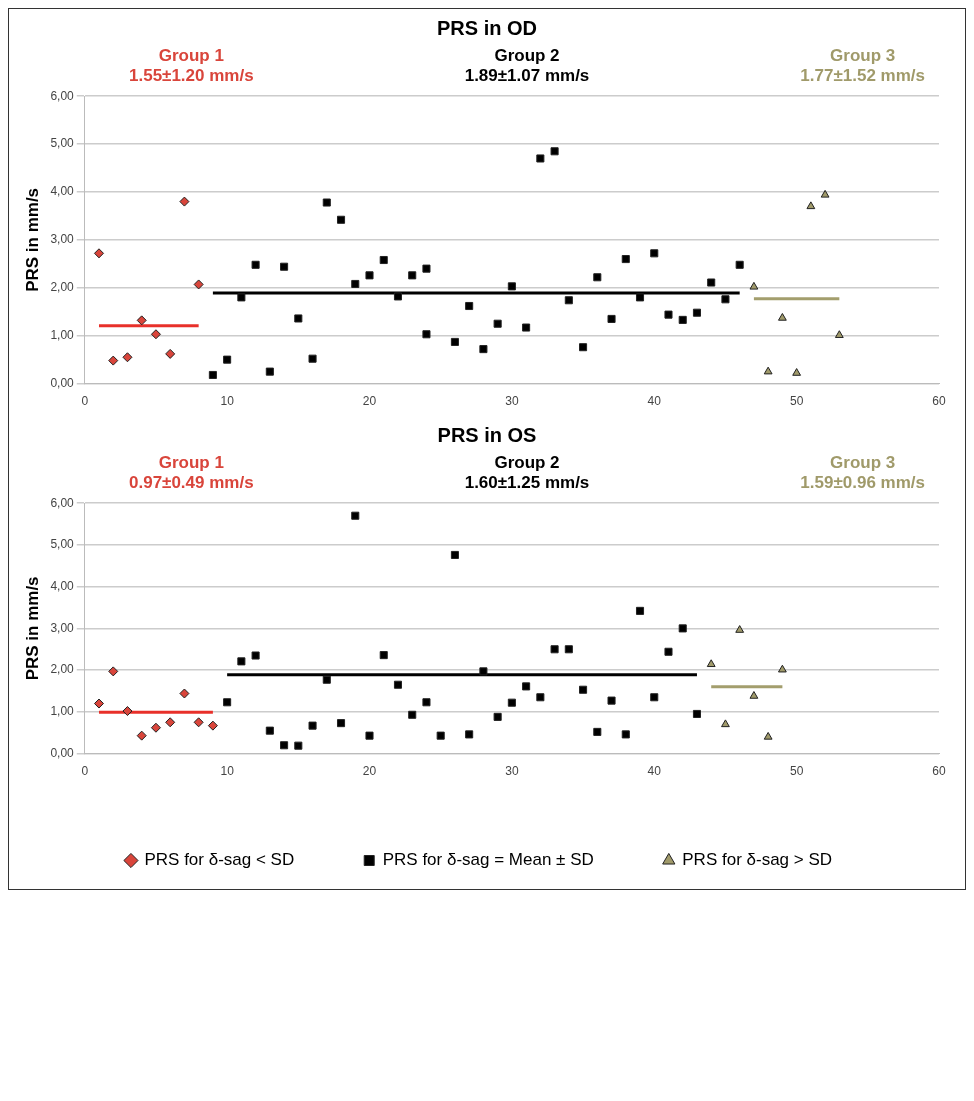  Describe the element at coordinates (527, 66) in the screenshot. I see `text: Group 2 1.89±1.07 mm/s` at that location.